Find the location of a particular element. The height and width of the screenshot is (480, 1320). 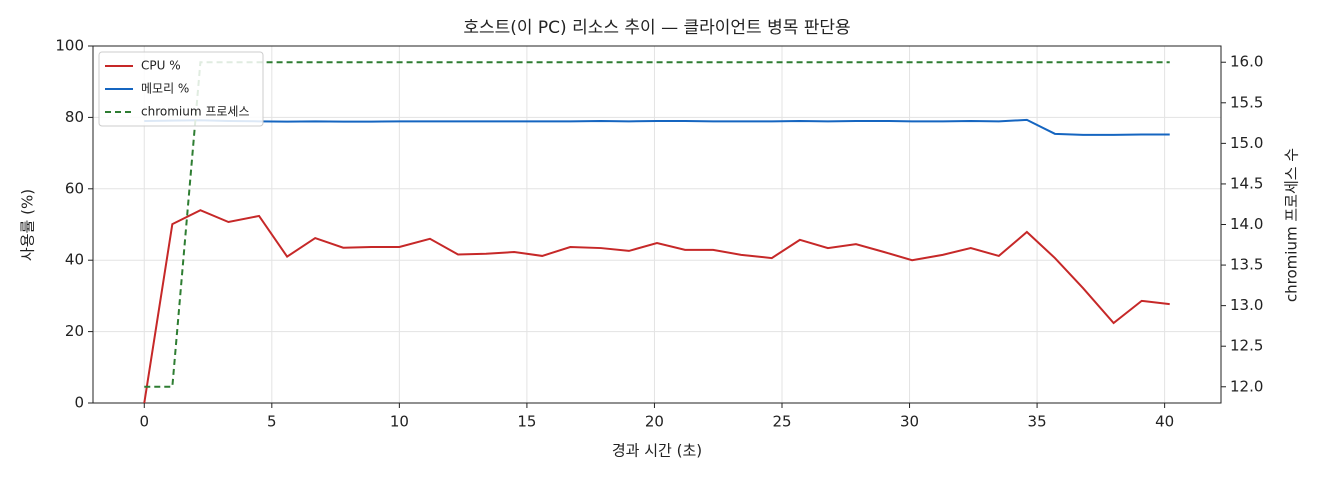

y2-tick-label: 12.5 is located at coordinates (1246, 346).